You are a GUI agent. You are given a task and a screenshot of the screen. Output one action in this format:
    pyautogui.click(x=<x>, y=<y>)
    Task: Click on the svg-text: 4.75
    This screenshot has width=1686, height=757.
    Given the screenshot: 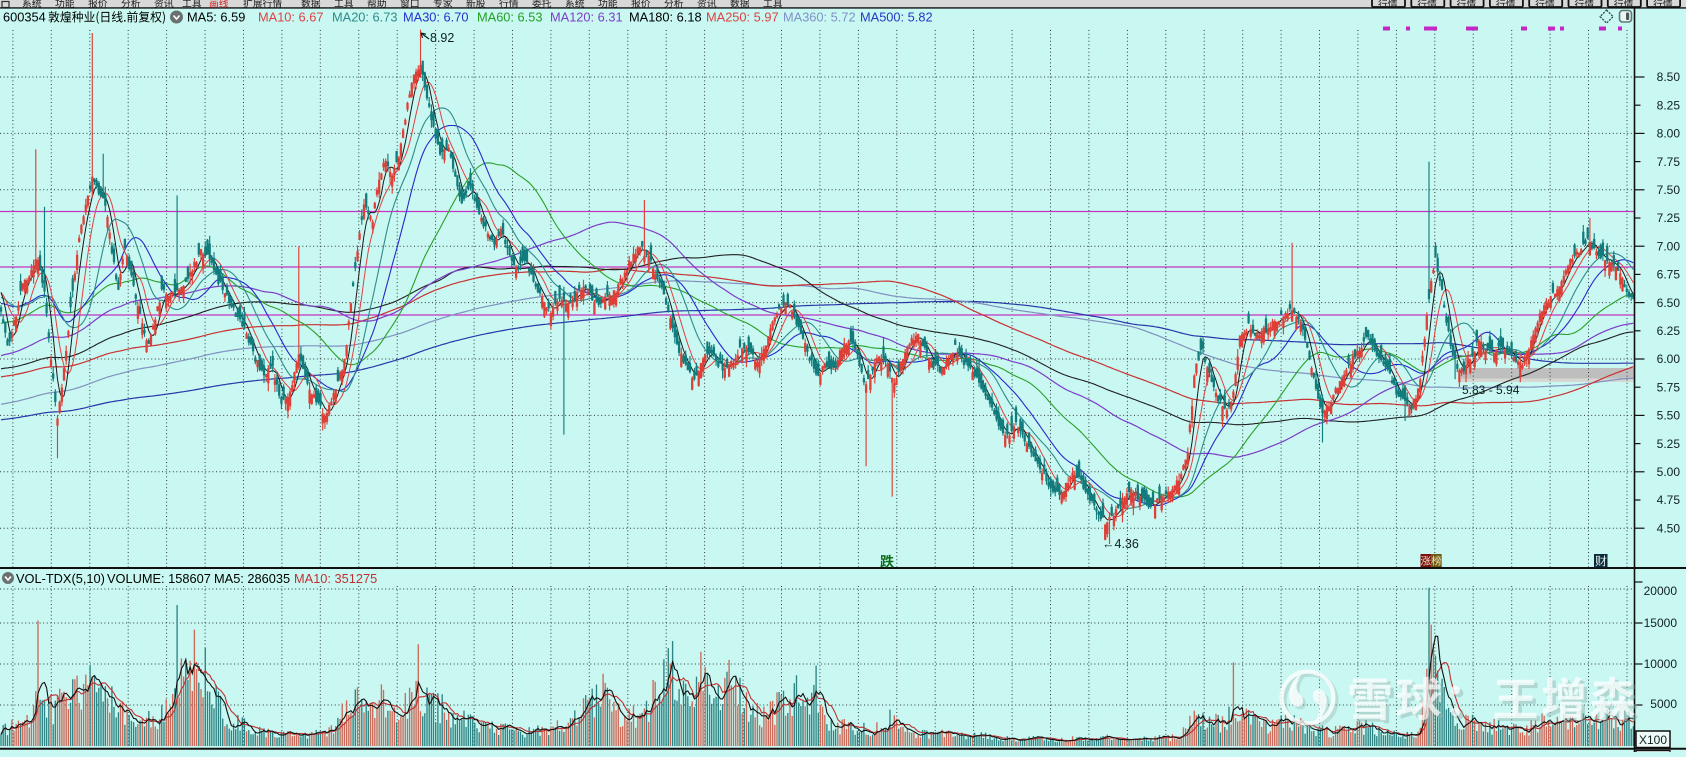 What is the action you would take?
    pyautogui.click(x=1669, y=500)
    